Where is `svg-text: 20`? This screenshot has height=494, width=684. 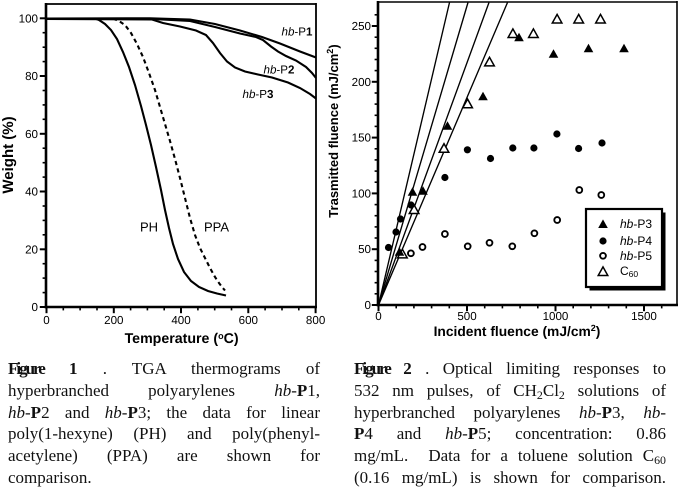 svg-text: 20 is located at coordinates (31, 249).